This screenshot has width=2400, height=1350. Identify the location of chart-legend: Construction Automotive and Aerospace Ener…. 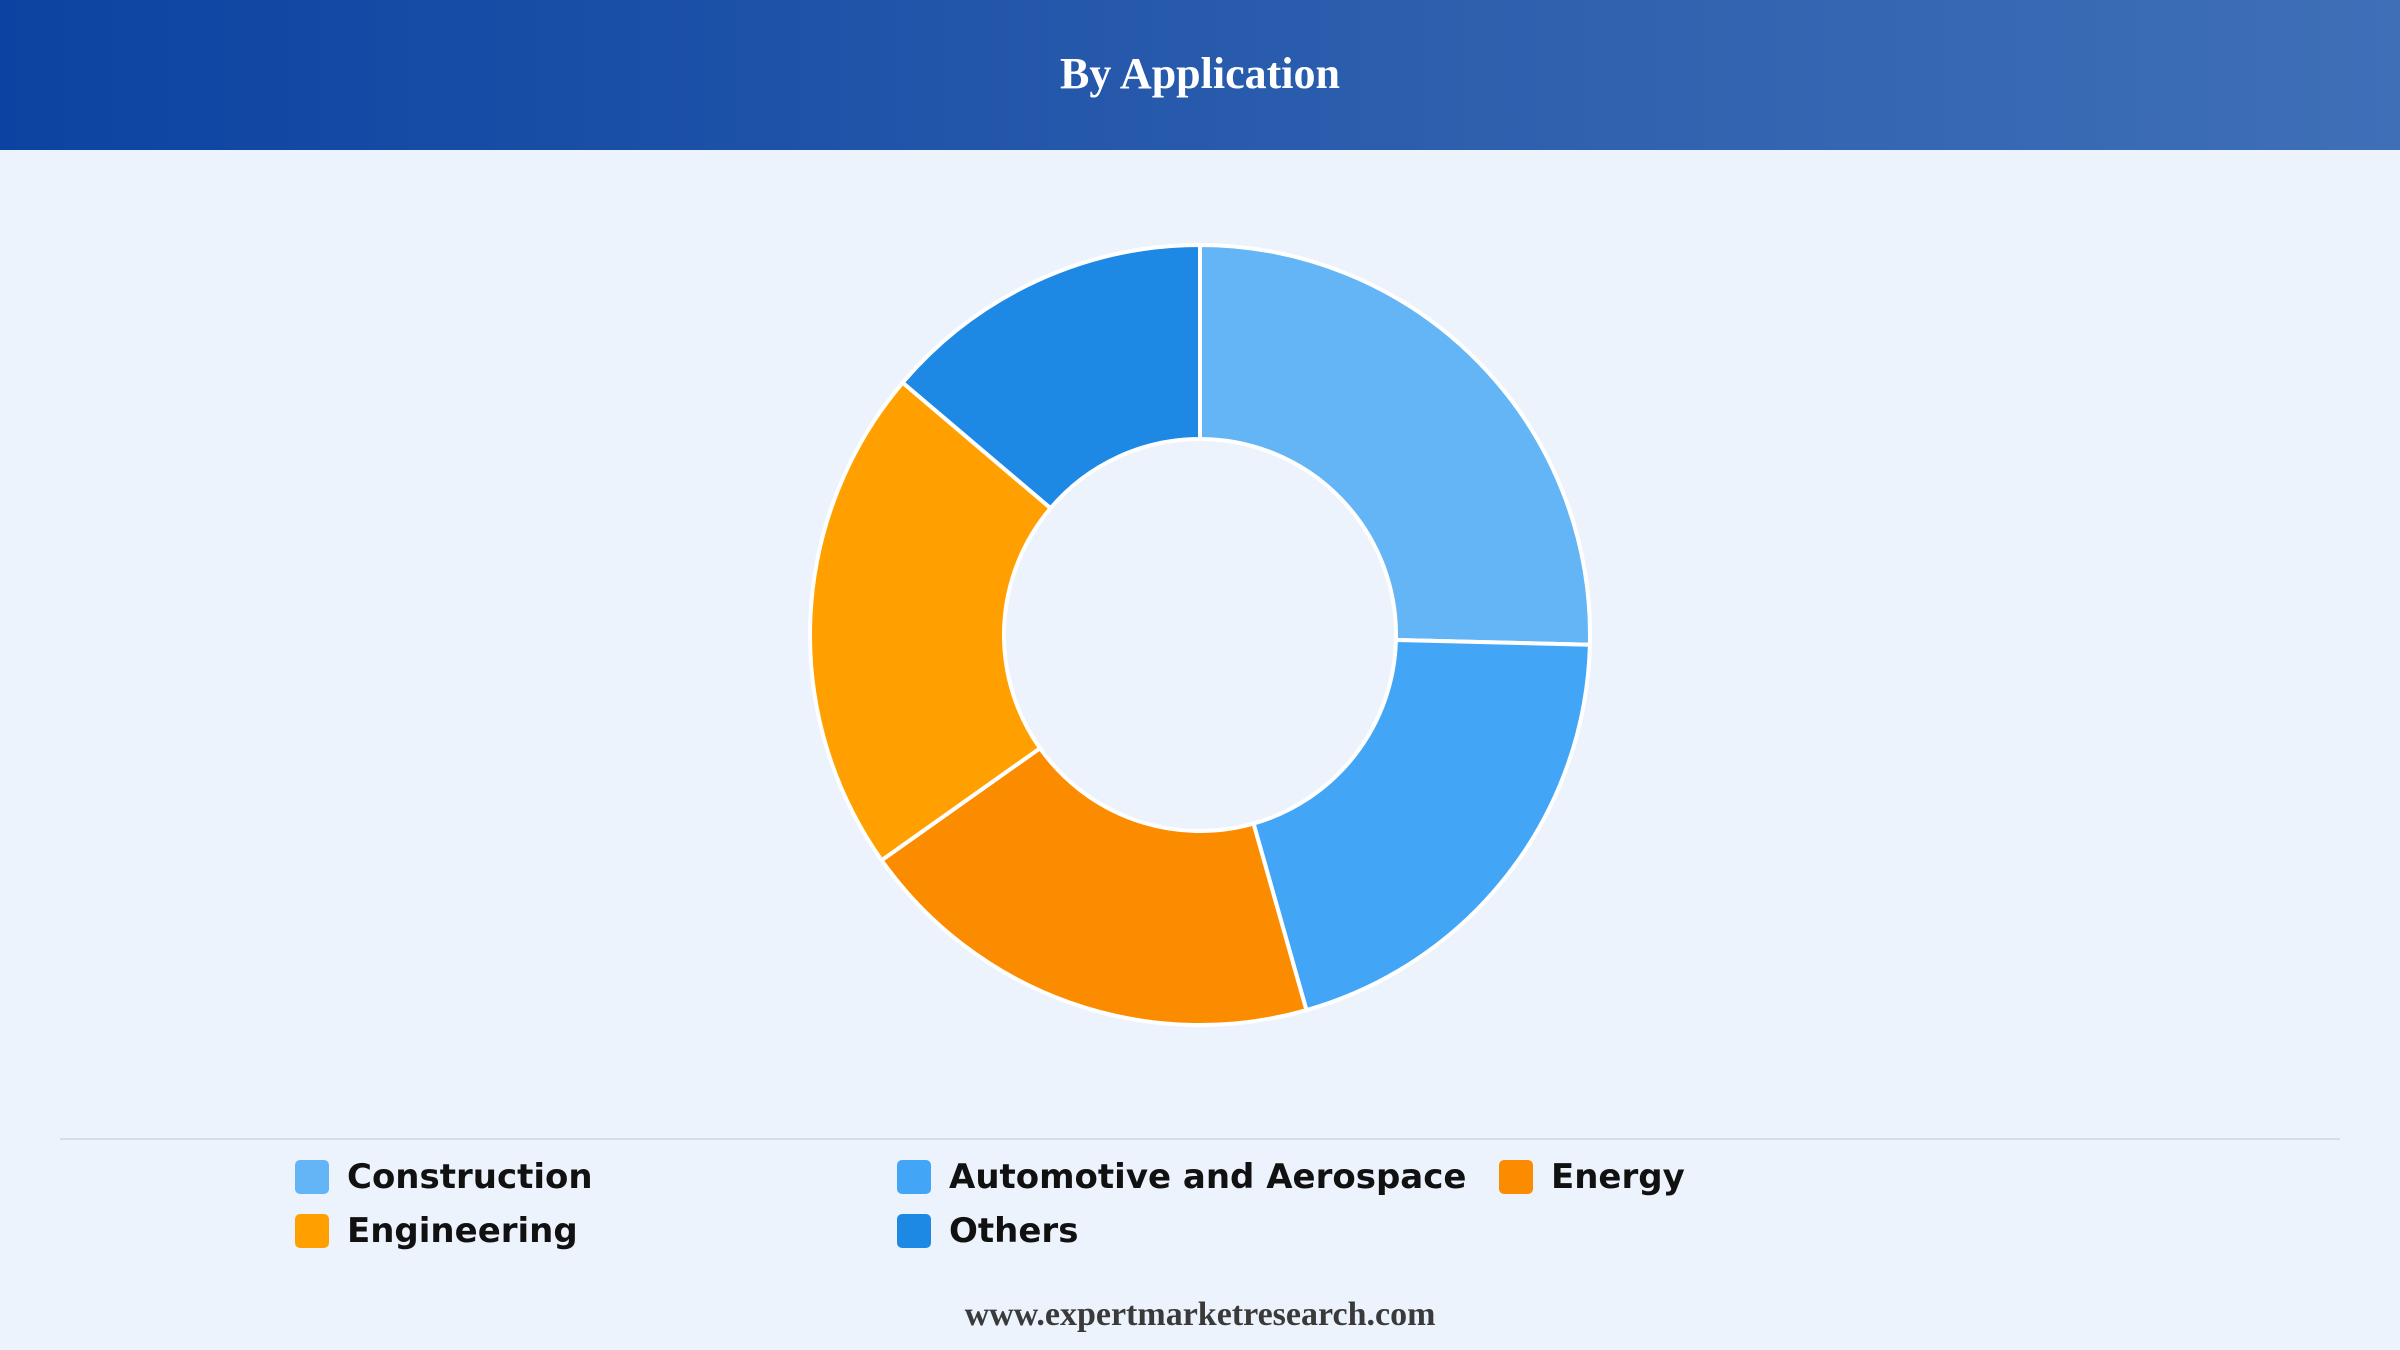
(1245, 1217).